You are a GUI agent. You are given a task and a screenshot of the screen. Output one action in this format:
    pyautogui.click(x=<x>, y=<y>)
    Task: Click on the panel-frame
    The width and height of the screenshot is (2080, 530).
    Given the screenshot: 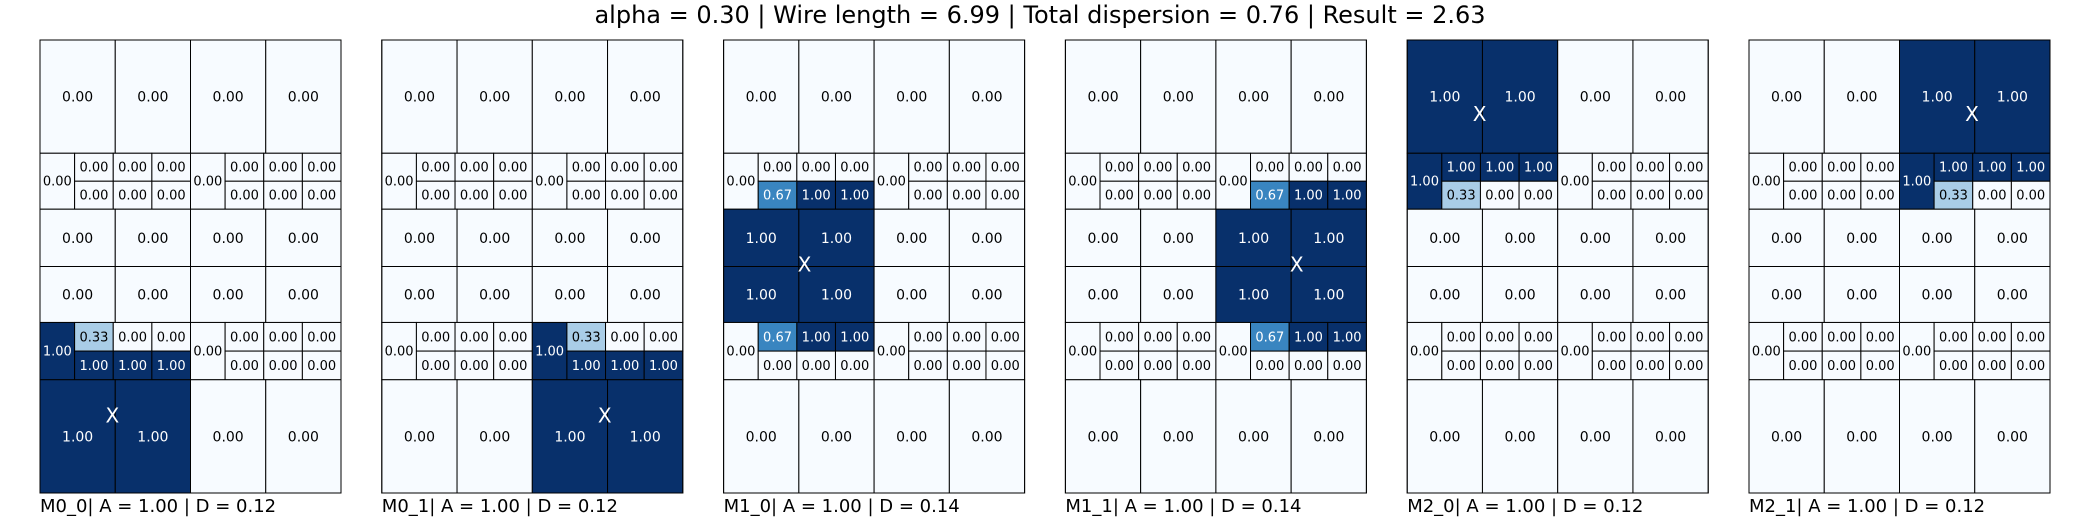 What is the action you would take?
    pyautogui.click(x=1215, y=266)
    